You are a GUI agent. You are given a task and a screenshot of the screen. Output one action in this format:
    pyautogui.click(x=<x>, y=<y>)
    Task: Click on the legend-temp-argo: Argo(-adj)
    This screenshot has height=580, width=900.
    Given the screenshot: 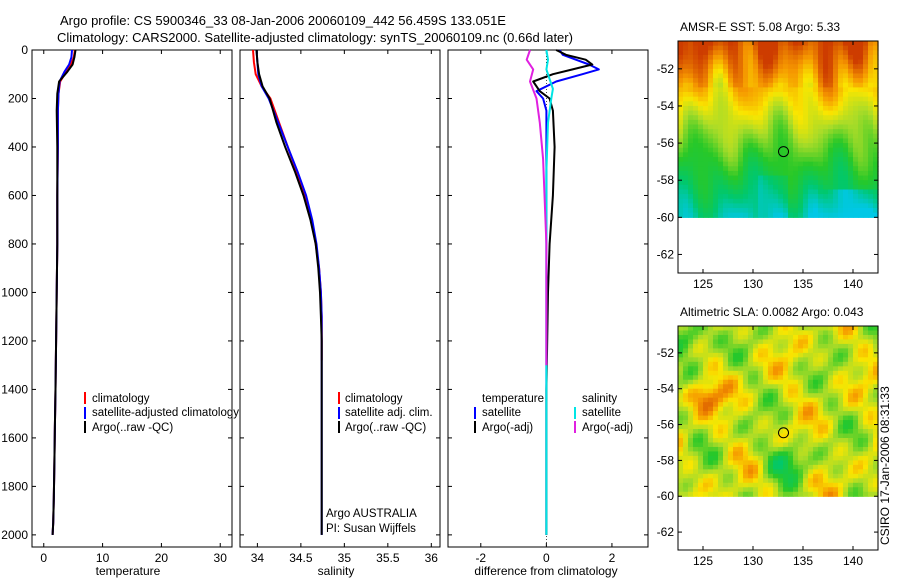 What is the action you would take?
    pyautogui.click(x=507, y=428)
    